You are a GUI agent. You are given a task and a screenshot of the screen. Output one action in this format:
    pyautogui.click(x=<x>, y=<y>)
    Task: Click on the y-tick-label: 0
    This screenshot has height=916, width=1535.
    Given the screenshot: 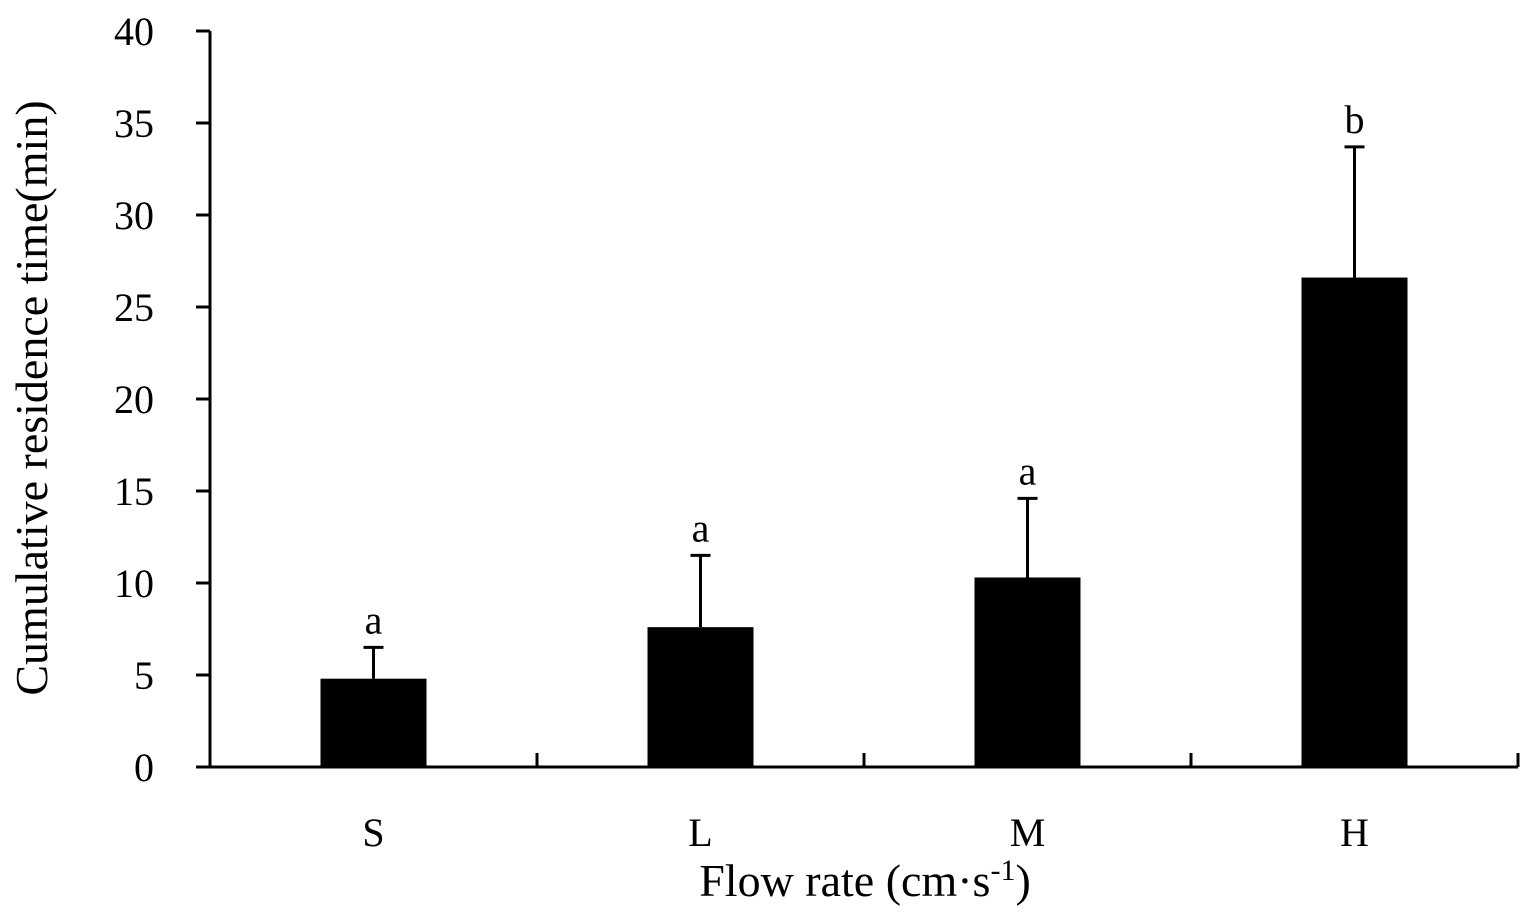 What is the action you would take?
    pyautogui.click(x=144, y=767)
    